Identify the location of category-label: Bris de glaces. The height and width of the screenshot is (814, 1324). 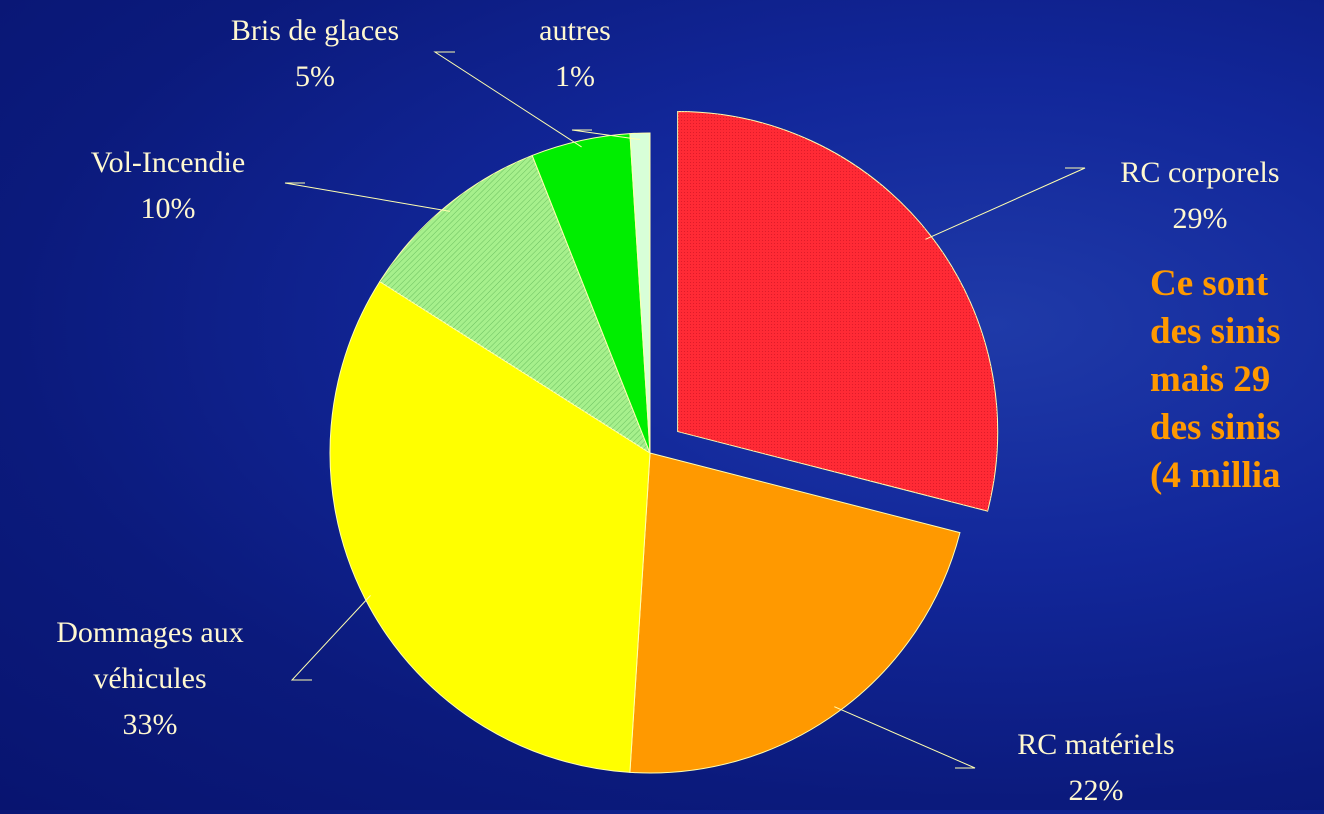
(315, 30).